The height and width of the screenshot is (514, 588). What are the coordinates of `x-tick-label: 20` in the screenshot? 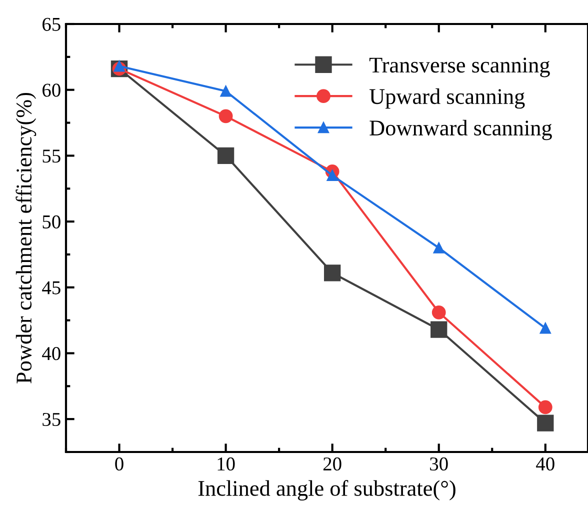 It's located at (332, 464).